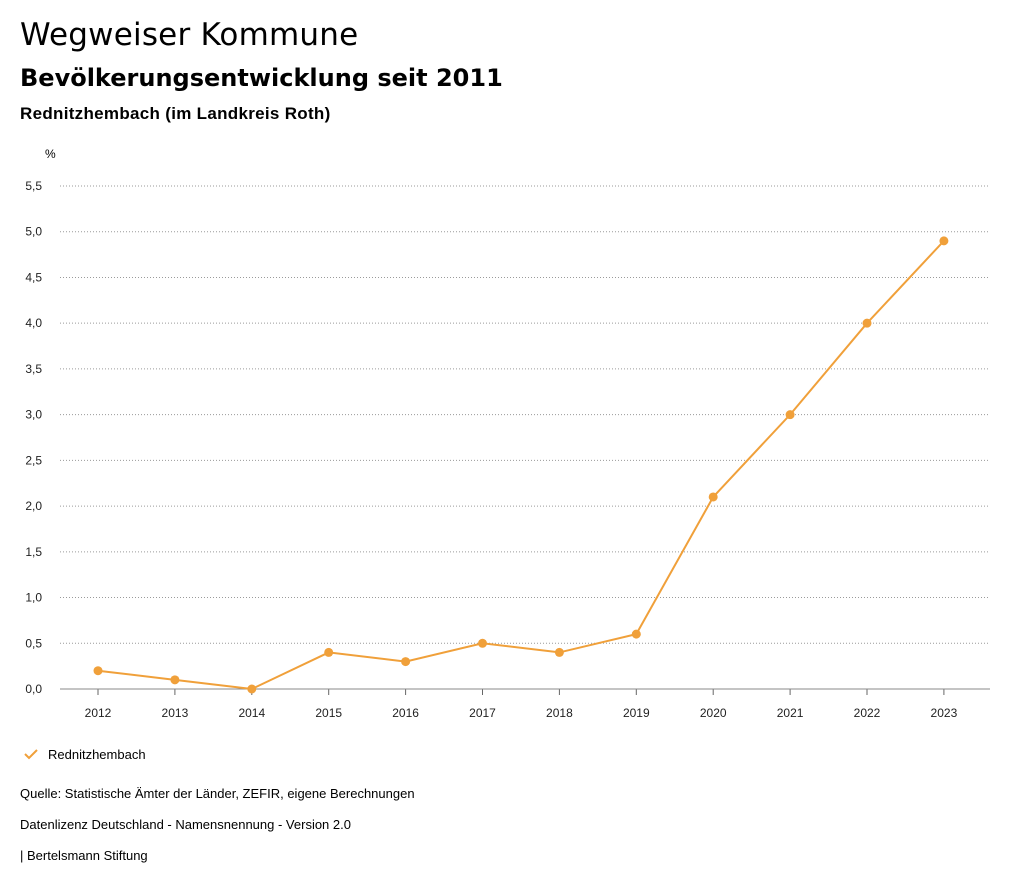 The height and width of the screenshot is (888, 1024). What do you see at coordinates (33, 323) in the screenshot?
I see `y-tick-label: 4,0` at bounding box center [33, 323].